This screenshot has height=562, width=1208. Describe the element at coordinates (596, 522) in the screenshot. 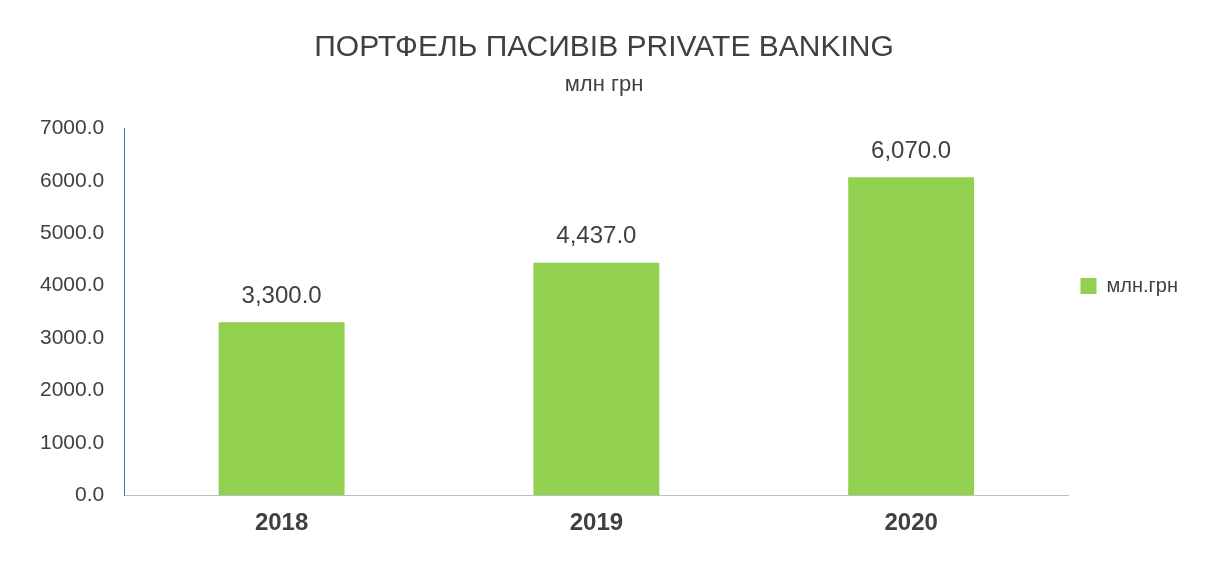

I see `x-tick-label: 2019` at that location.